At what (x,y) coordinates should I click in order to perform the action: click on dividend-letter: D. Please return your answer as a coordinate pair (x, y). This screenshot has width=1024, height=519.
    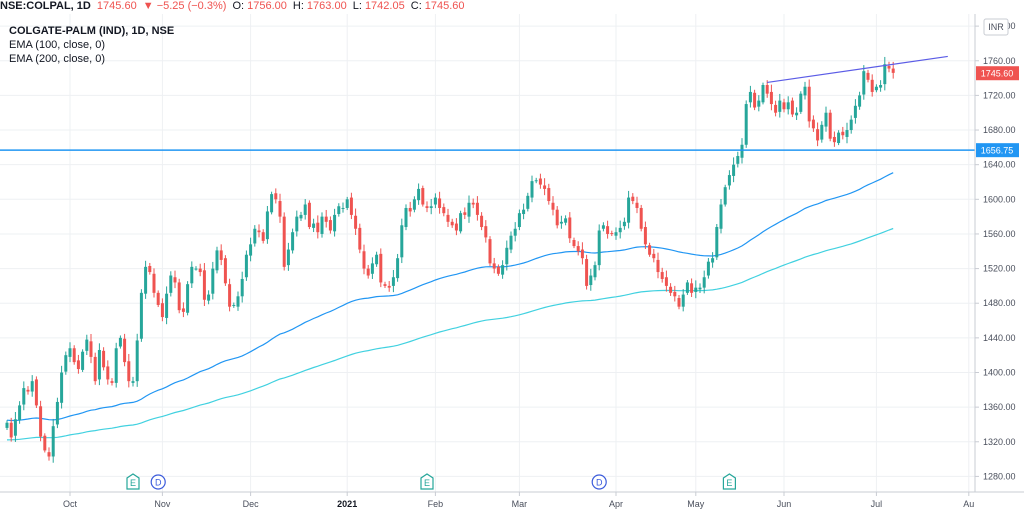
    Looking at the image, I should click on (599, 483).